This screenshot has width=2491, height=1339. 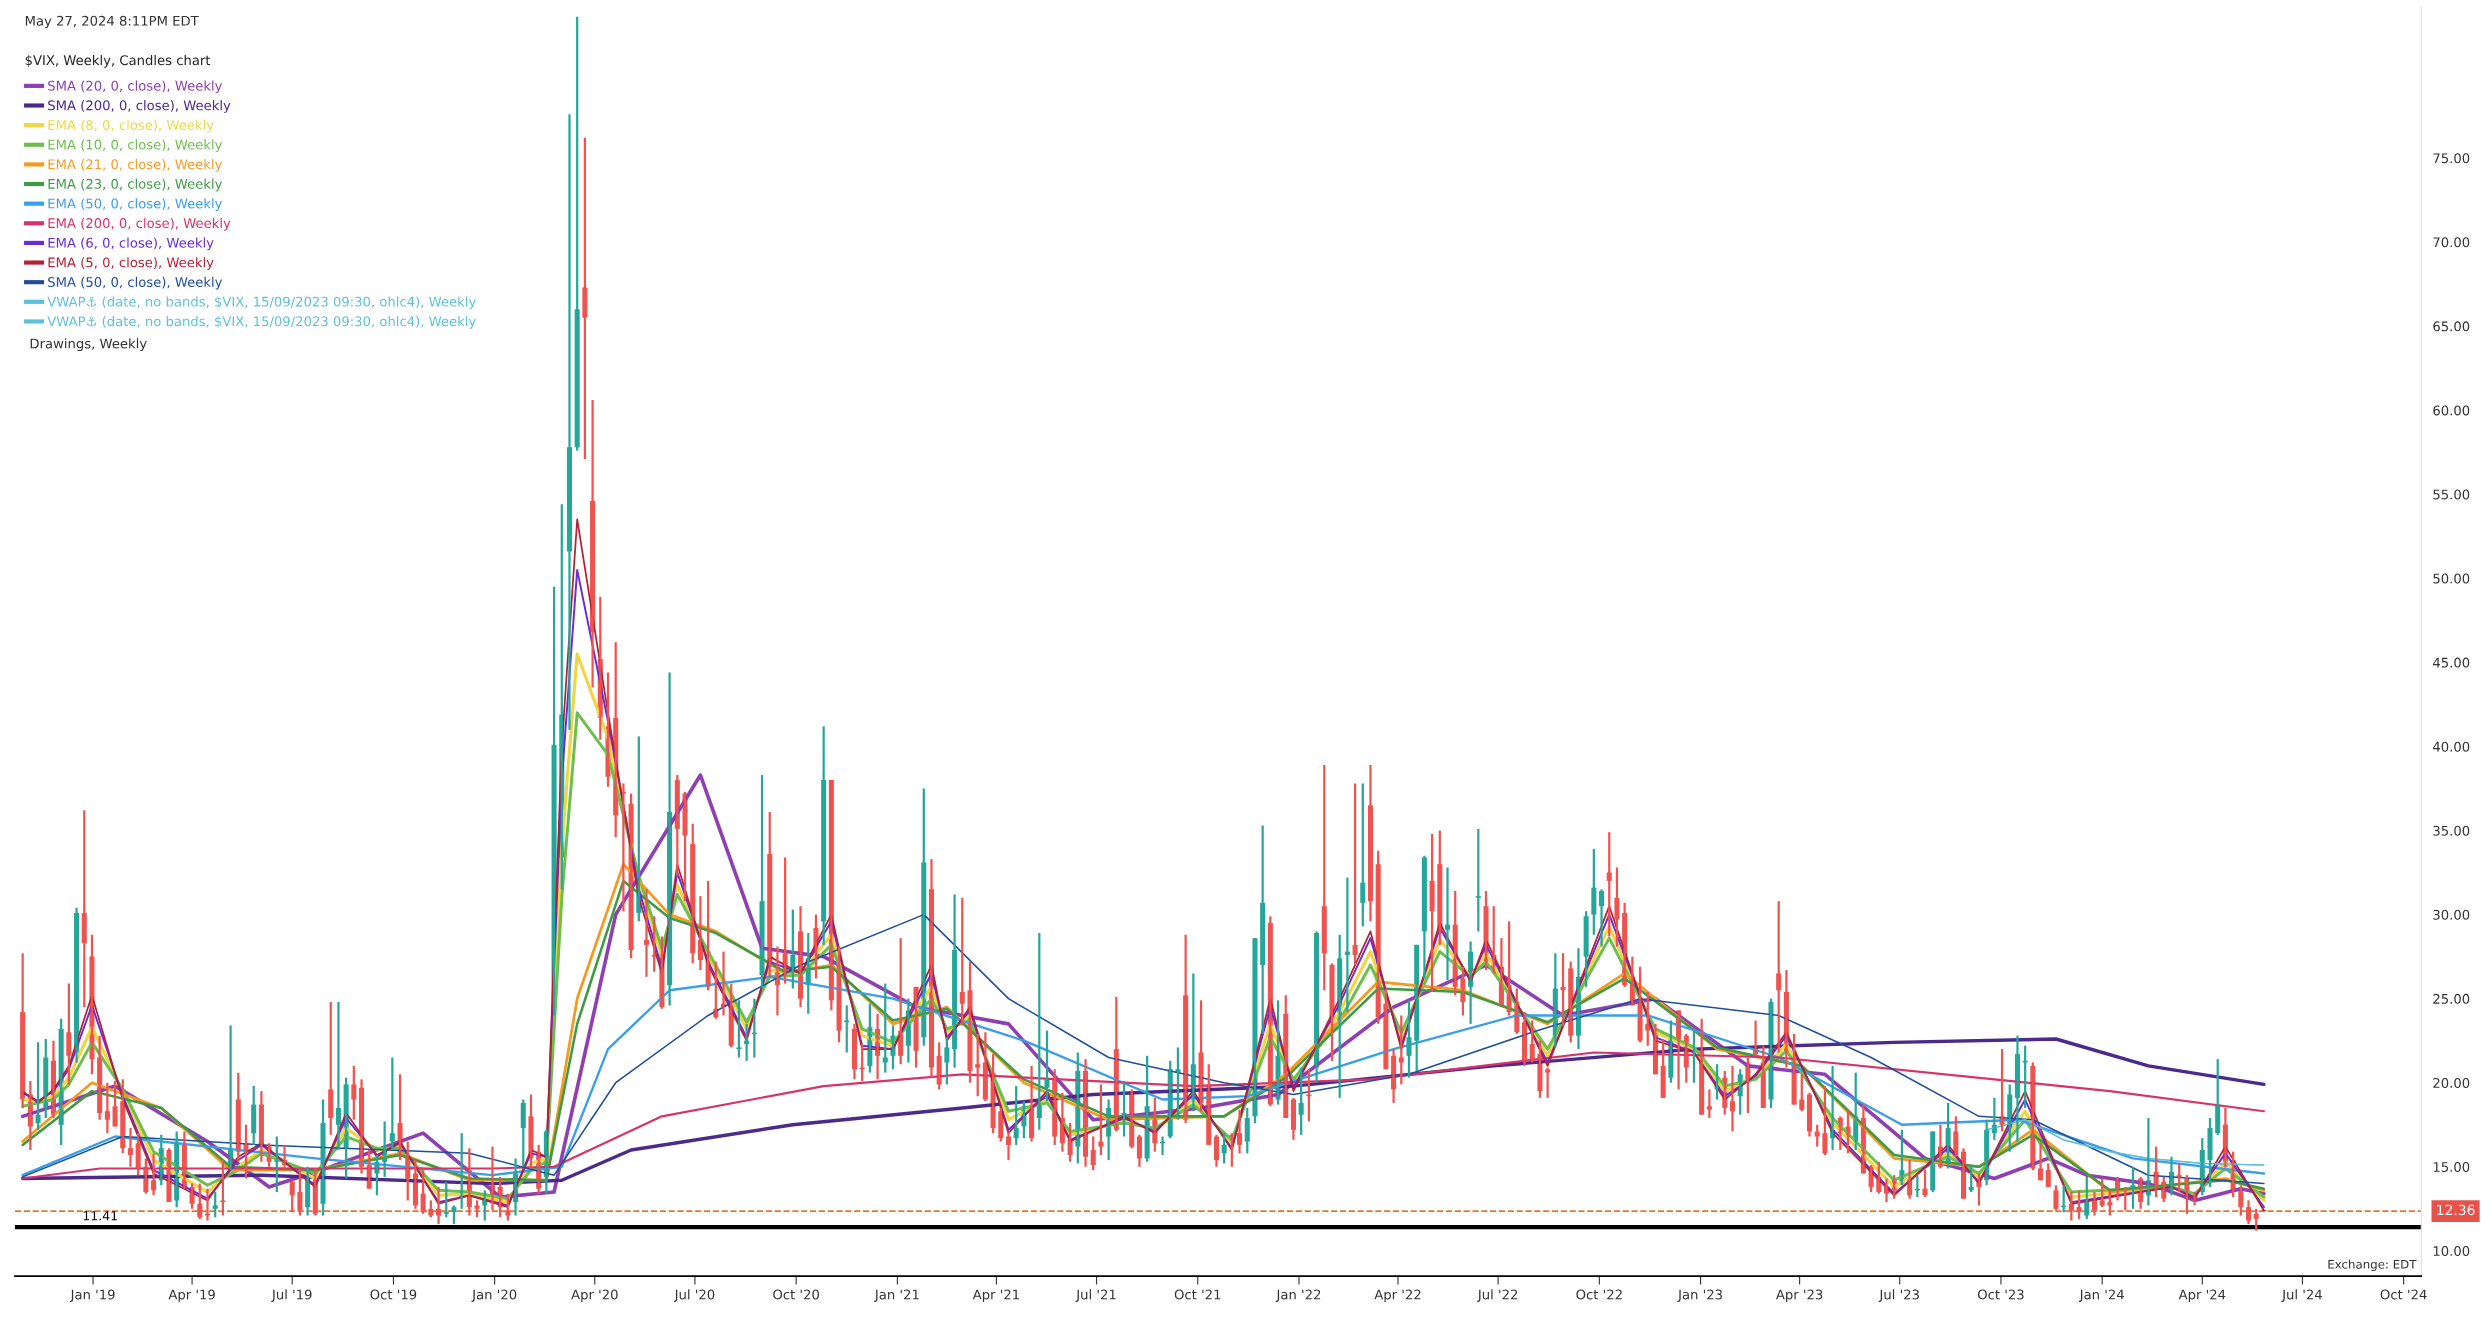 I want to click on y-tick-label: 55.00, so click(x=2451, y=494).